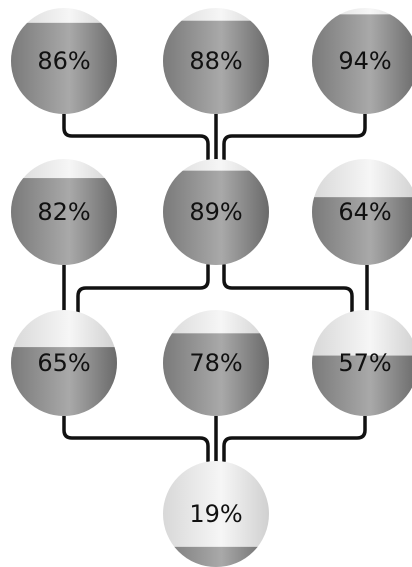 The image size is (412, 567). I want to click on node-n8: 78%, so click(216, 363).